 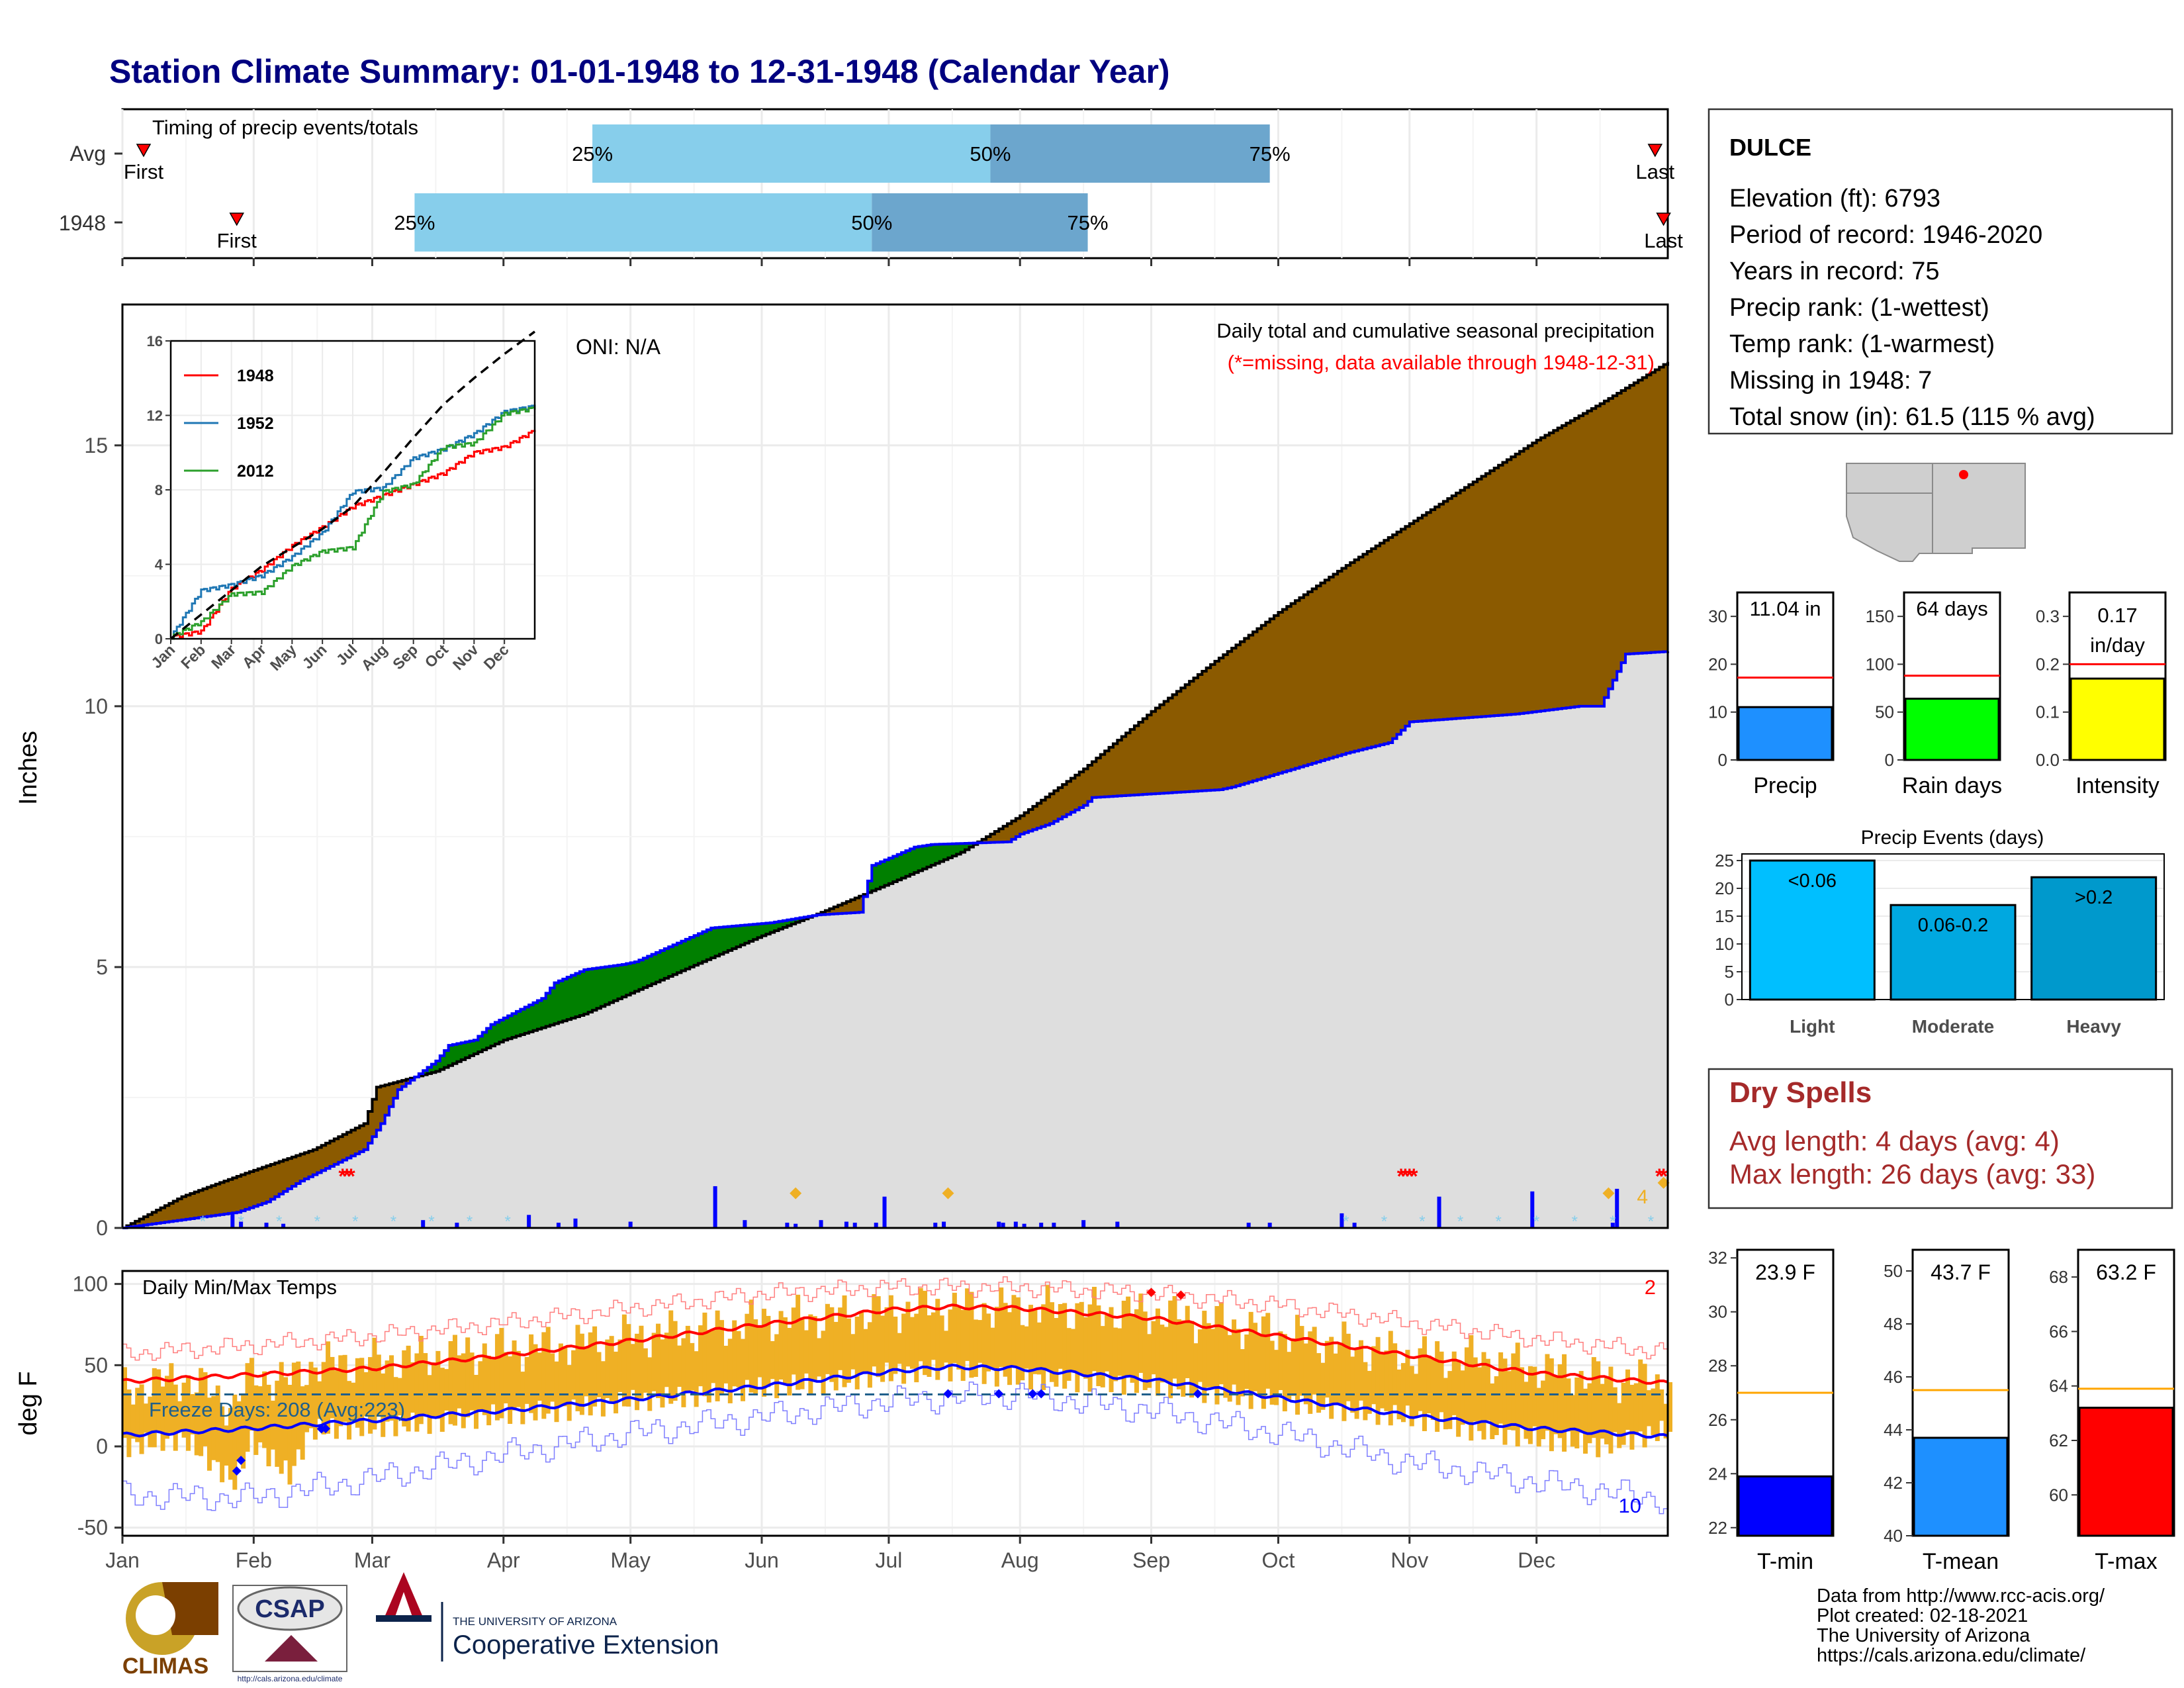 I want to click on month-label-9: Oct, so click(x=1278, y=1560).